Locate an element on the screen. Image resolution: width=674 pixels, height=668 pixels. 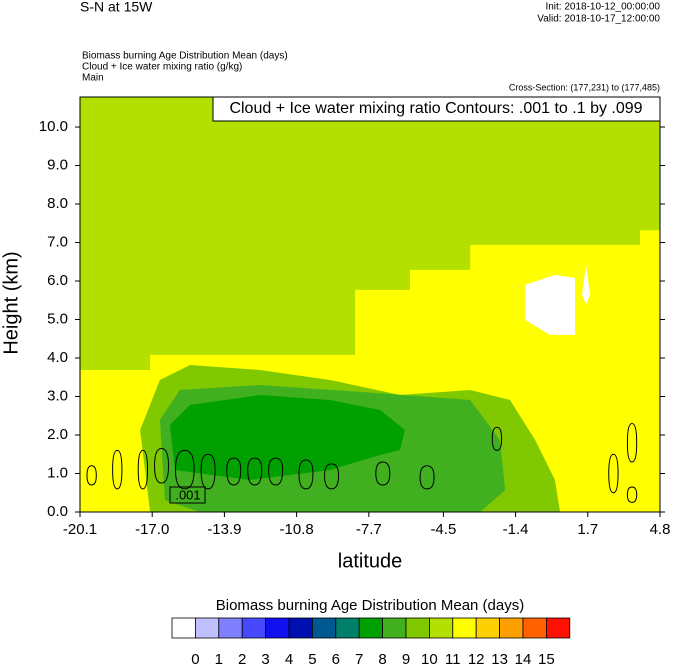
x-tick-label: -17.0 is located at coordinates (152, 529).